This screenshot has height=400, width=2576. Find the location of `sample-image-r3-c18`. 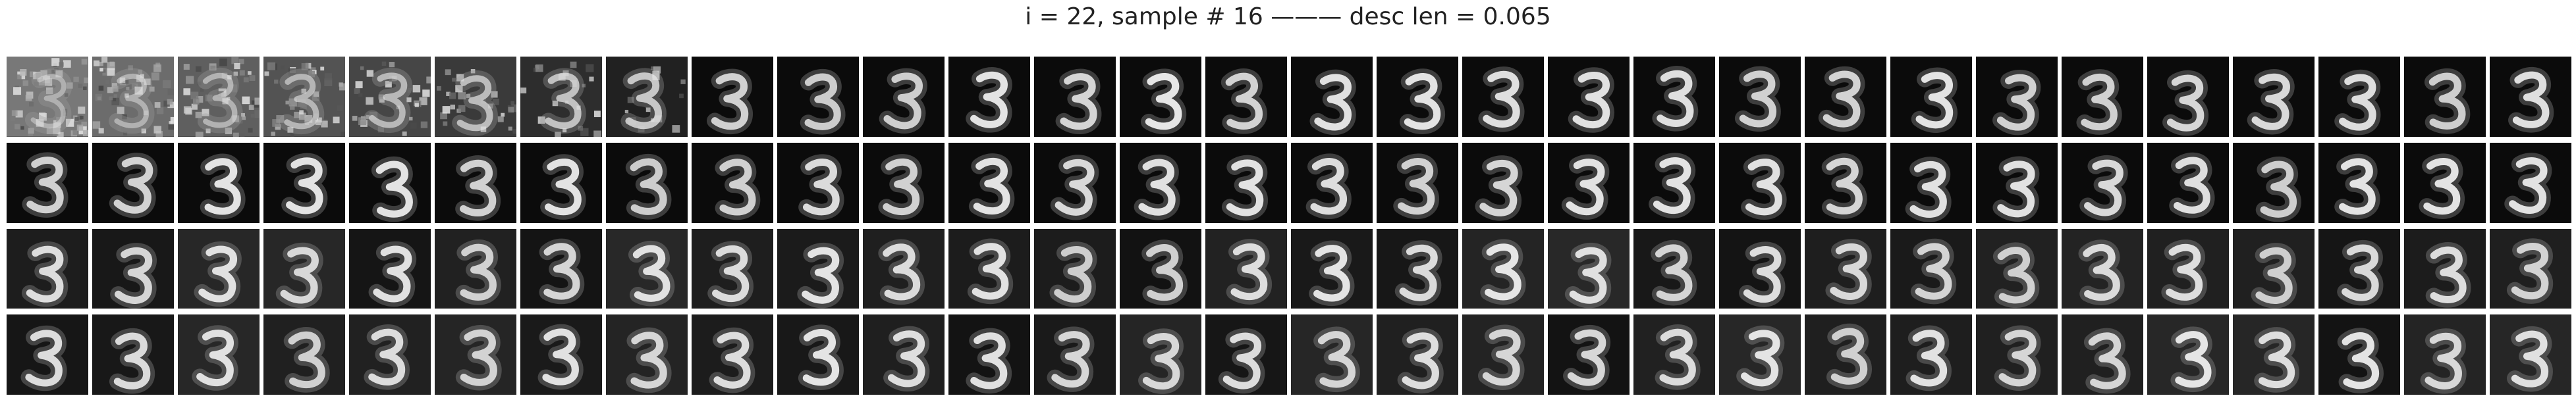

sample-image-r3-c18 is located at coordinates (1503, 268).